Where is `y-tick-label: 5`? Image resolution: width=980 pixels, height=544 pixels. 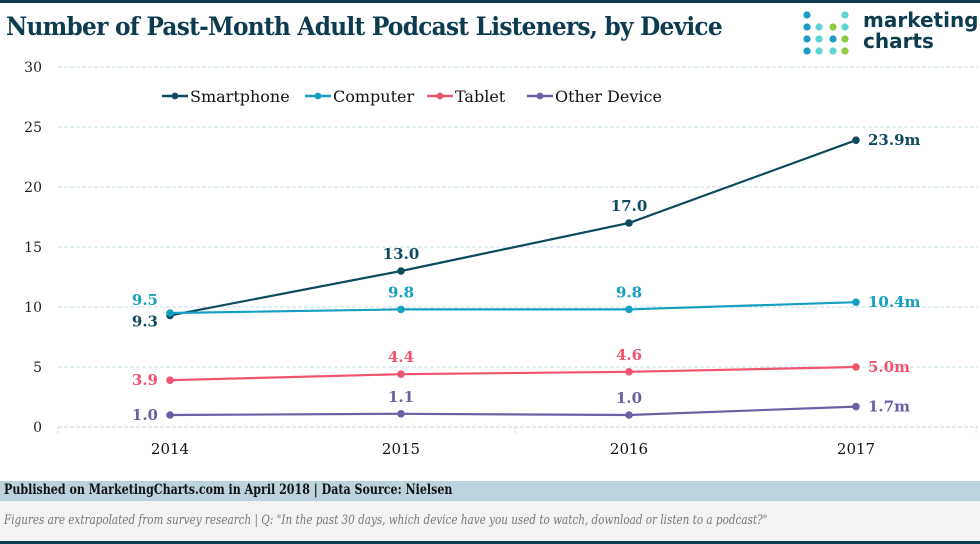 y-tick-label: 5 is located at coordinates (37, 368).